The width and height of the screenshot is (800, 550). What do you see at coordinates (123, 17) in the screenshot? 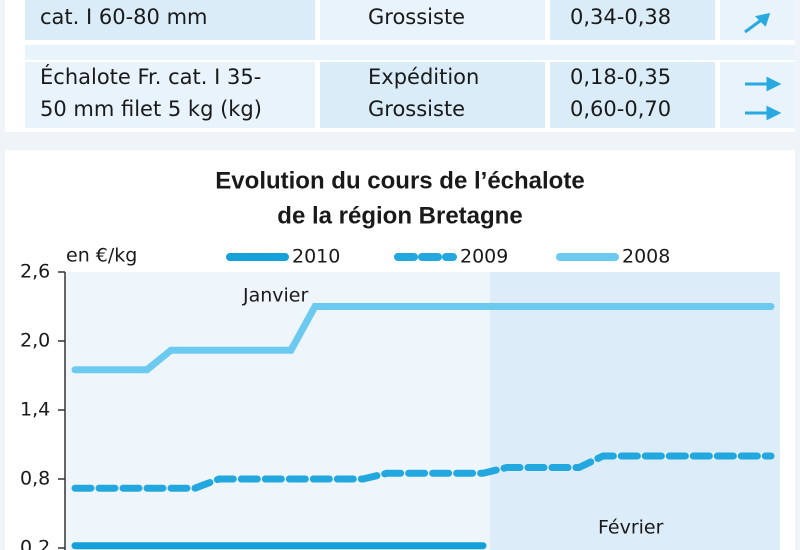
I see `product: cat. I 60-80 mm` at bounding box center [123, 17].